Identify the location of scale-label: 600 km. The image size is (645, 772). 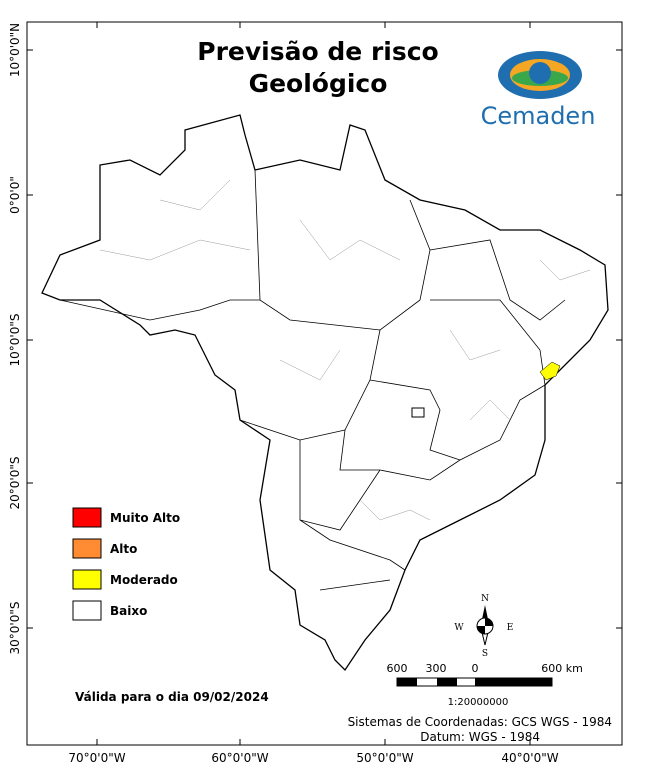
(562, 668).